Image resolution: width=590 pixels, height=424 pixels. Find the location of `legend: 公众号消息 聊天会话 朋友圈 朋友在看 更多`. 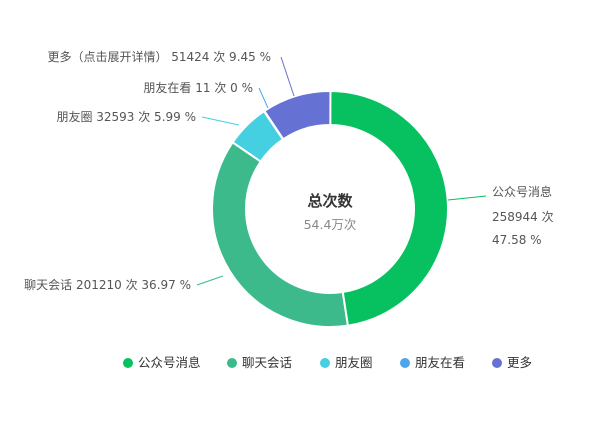

legend: 公众号消息 聊天会话 朋友圈 朋友在看 更多 is located at coordinates (327, 362).